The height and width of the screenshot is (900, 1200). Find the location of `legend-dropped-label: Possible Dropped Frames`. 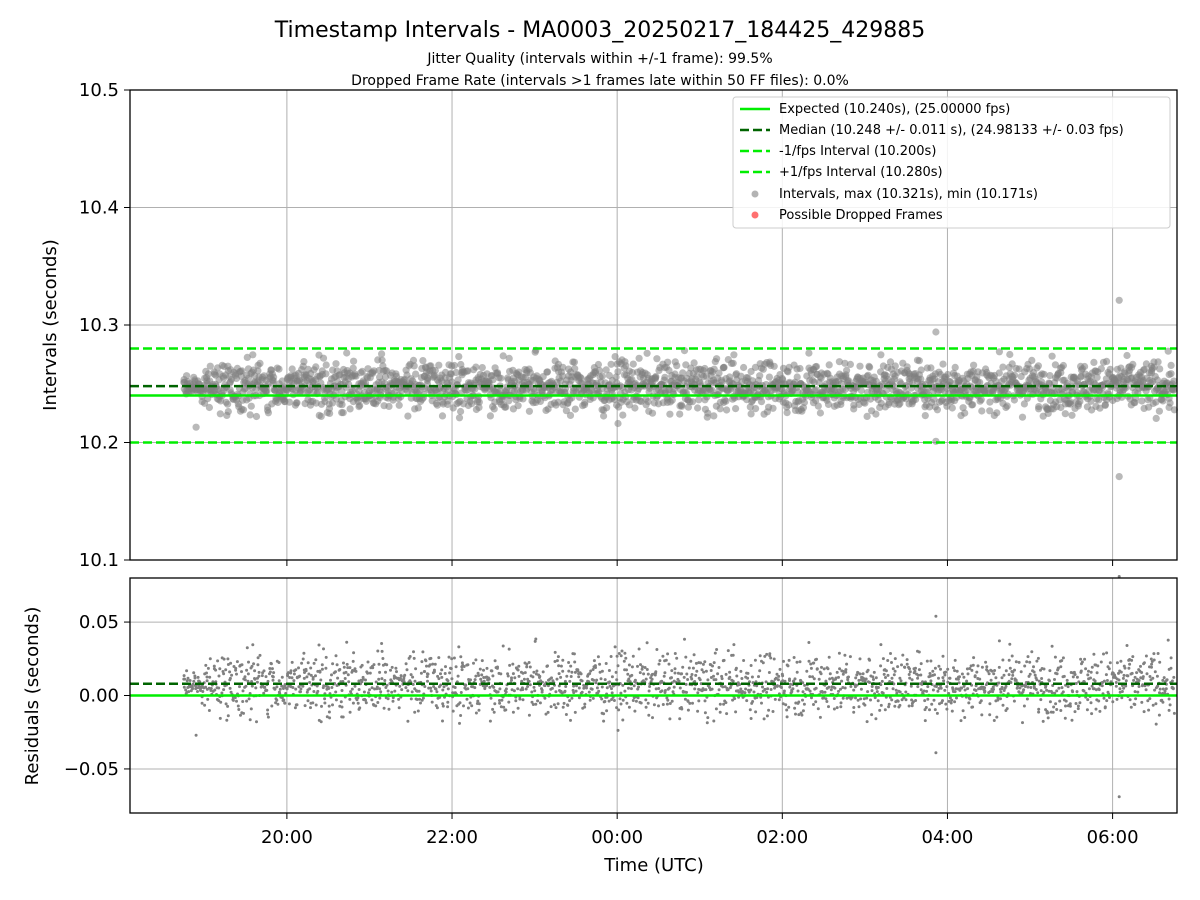

legend-dropped-label: Possible Dropped Frames is located at coordinates (861, 215).